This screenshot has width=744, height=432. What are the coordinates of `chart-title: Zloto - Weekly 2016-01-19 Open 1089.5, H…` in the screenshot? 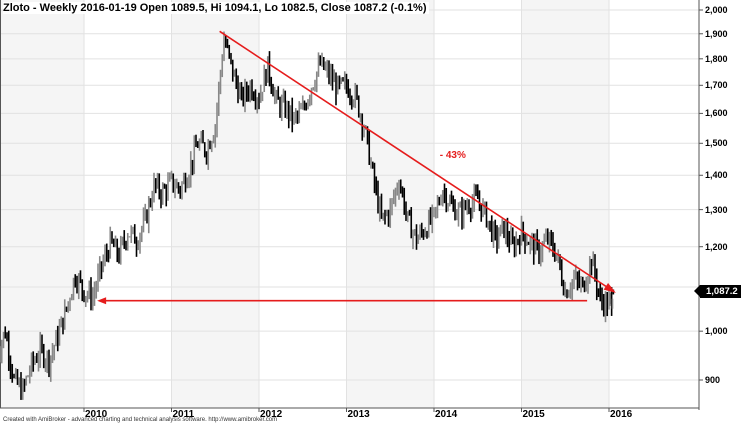 It's located at (216, 8).